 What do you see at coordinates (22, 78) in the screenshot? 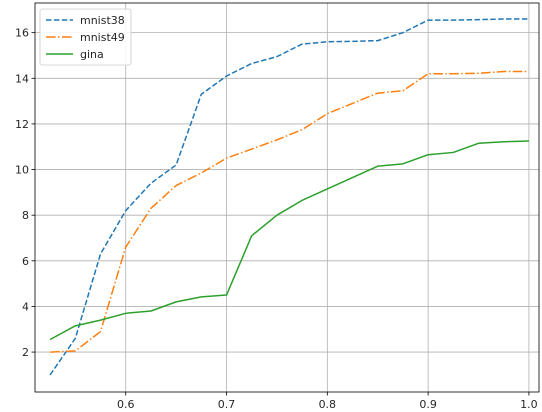
I see `y-tick-label: 14` at bounding box center [22, 78].